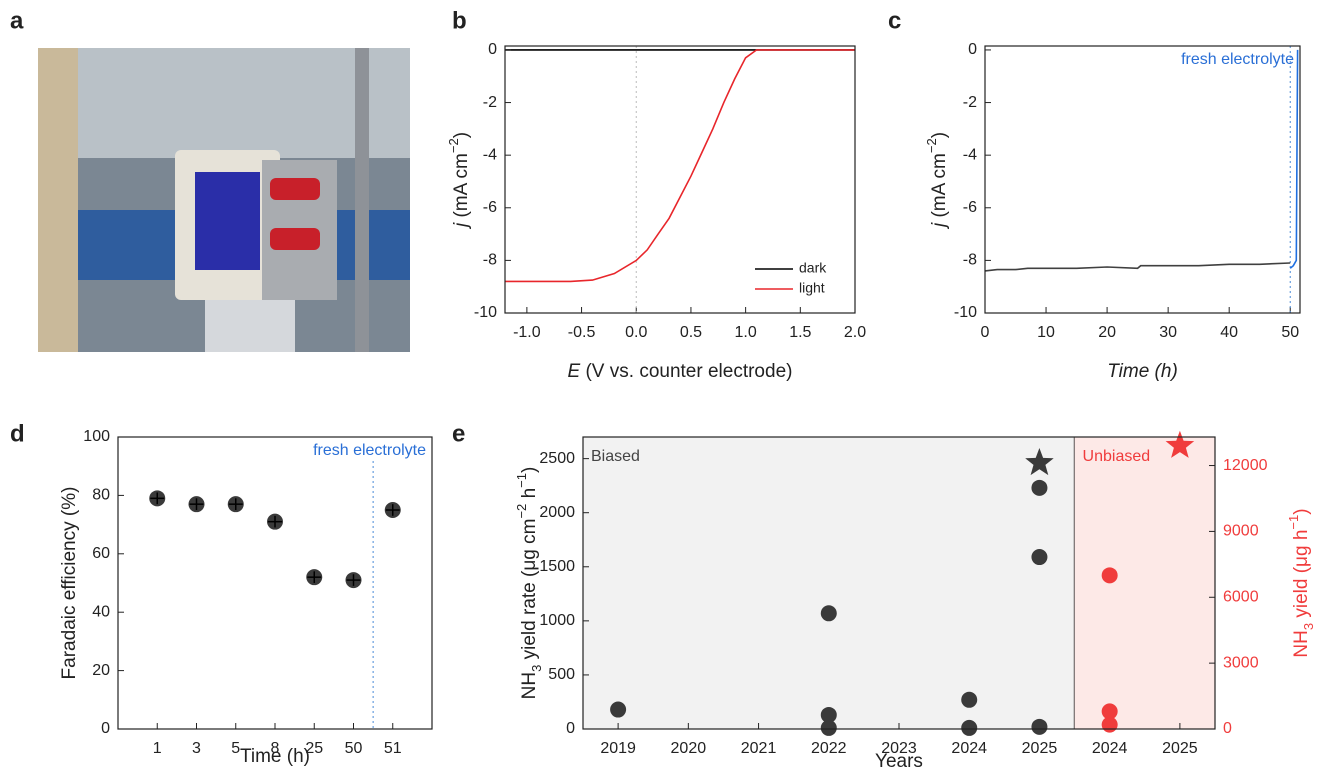 The image size is (1323, 770). I want to click on photo-clip, so click(295, 239).